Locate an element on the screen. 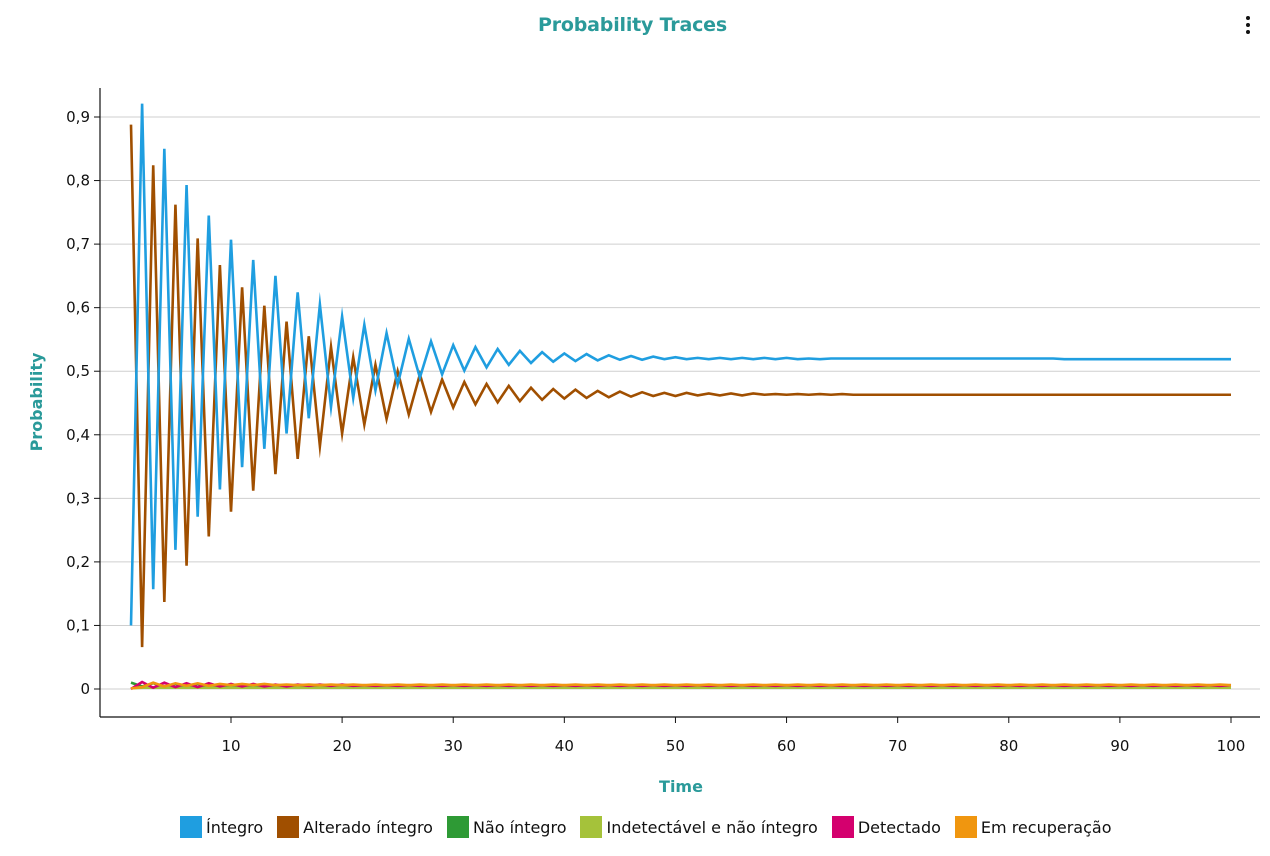  legend-item: Detectado is located at coordinates (886, 827).